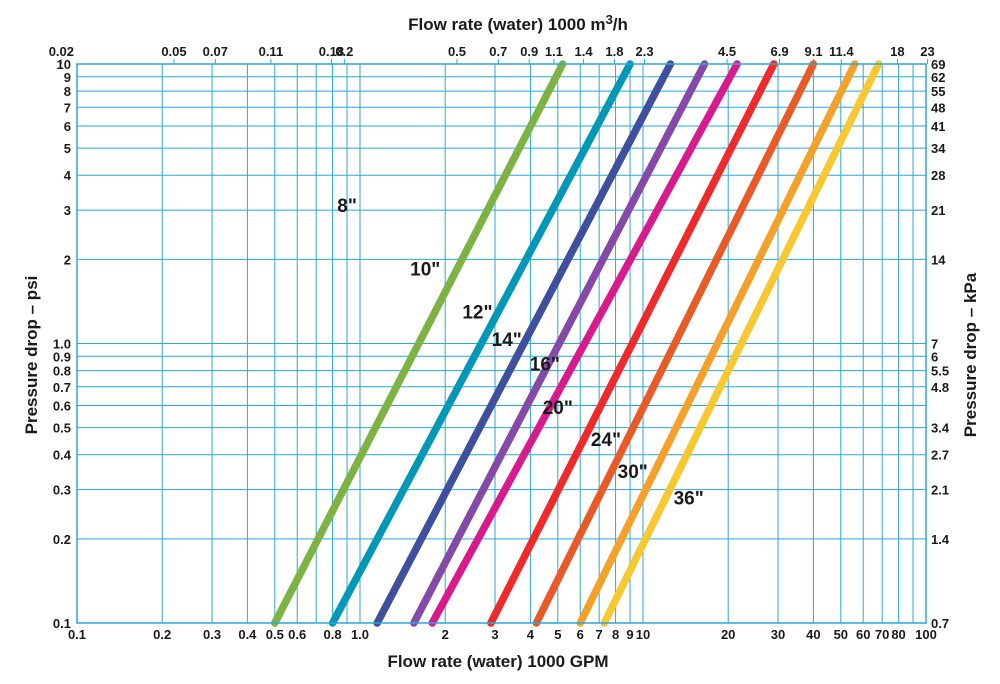 The image size is (1000, 684). Describe the element at coordinates (247, 634) in the screenshot. I see `x-tick-label: 0.4` at that location.